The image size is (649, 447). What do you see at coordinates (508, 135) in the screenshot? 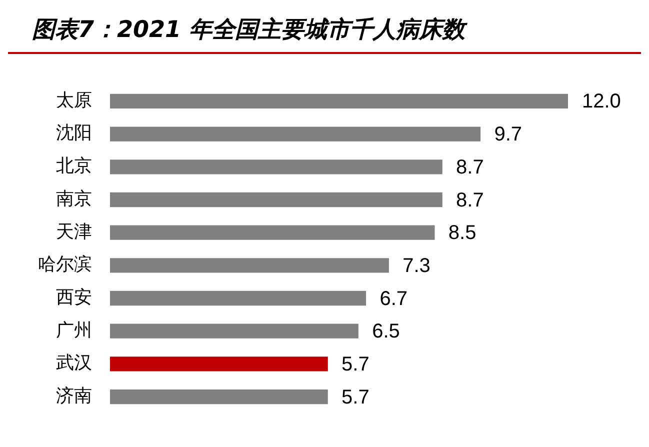
I see `data-label: 9.7` at bounding box center [508, 135].